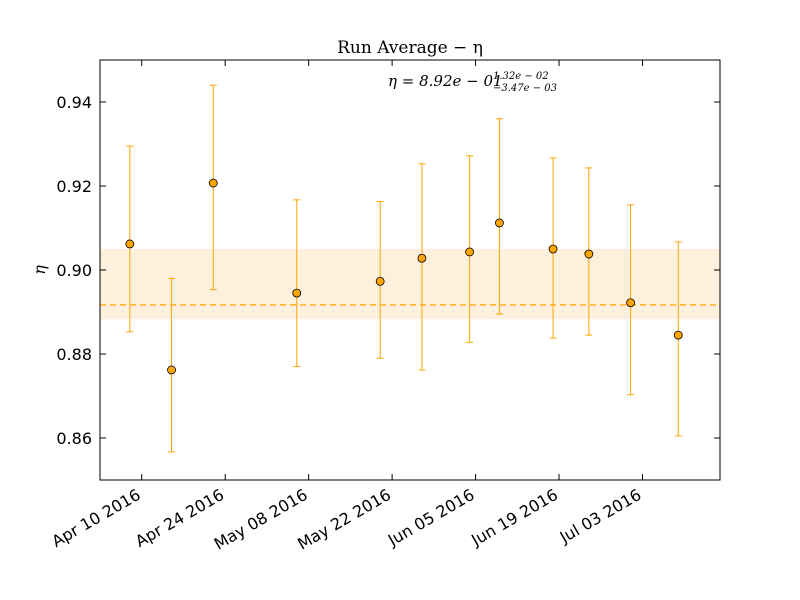  I want to click on chart-title: Run Average − η, so click(410, 48).